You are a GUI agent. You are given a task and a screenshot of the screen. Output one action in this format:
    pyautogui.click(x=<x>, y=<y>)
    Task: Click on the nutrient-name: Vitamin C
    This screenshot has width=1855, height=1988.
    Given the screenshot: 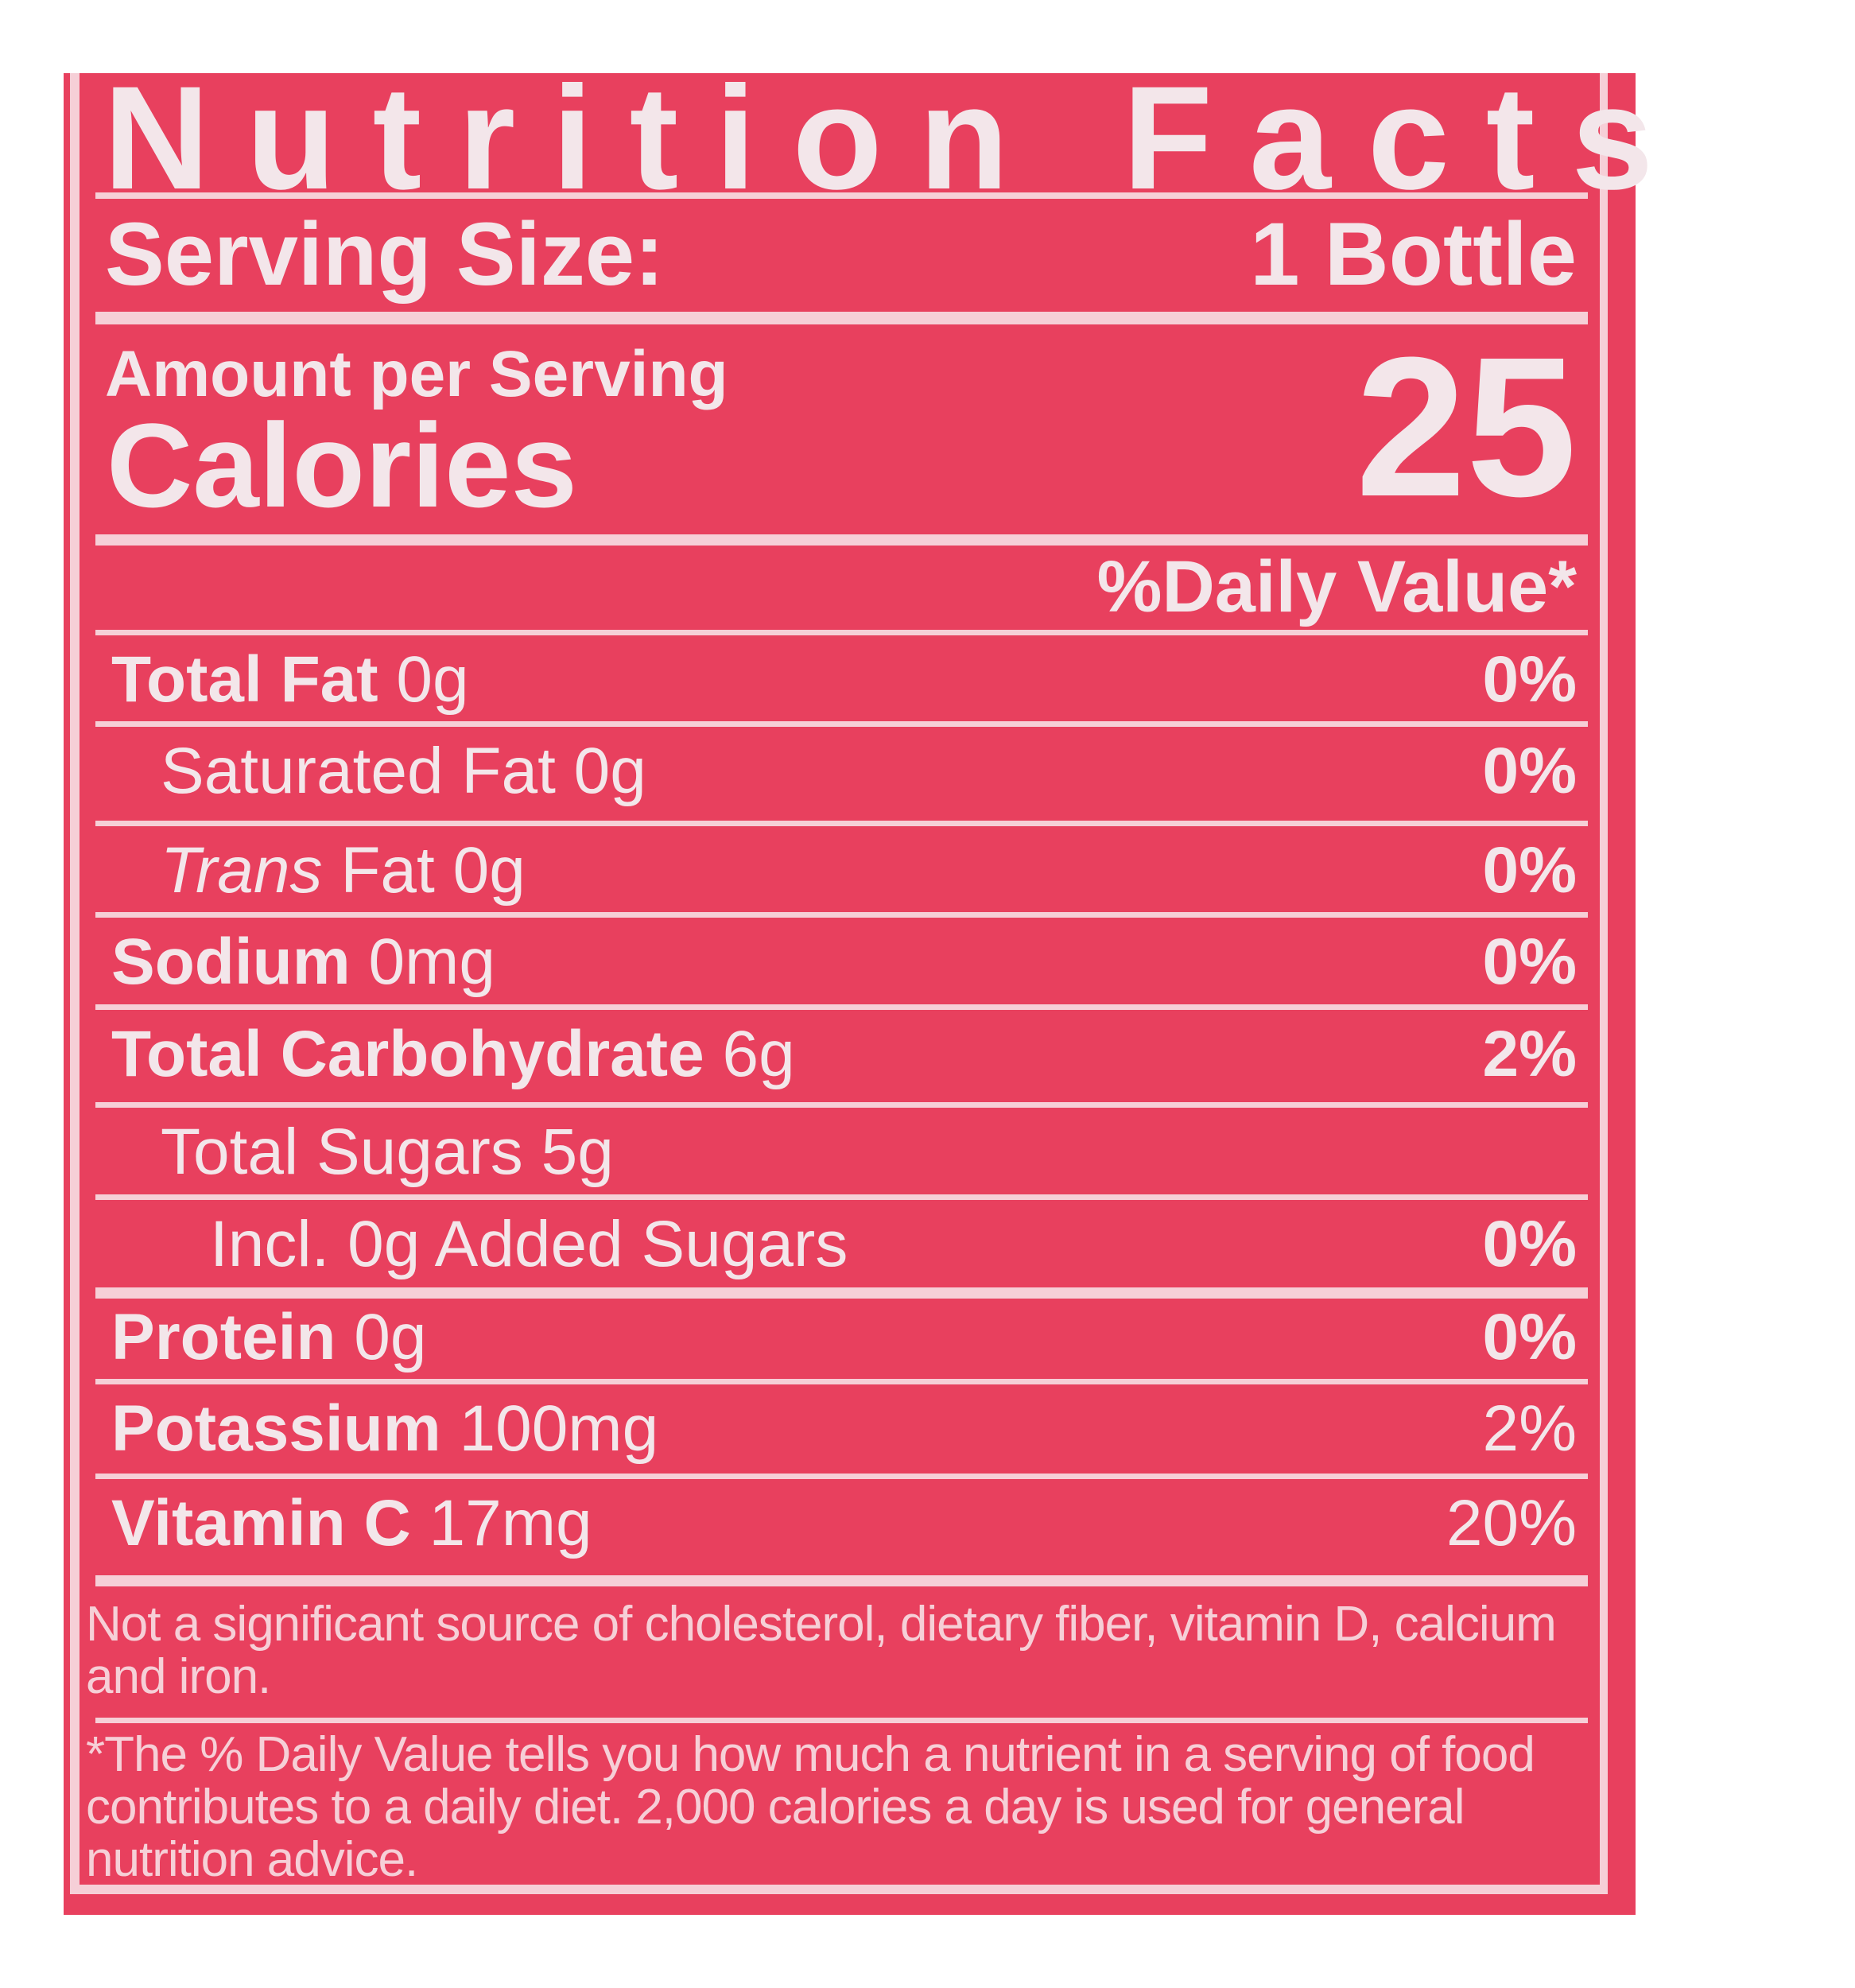 What is the action you would take?
    pyautogui.click(x=261, y=1523)
    